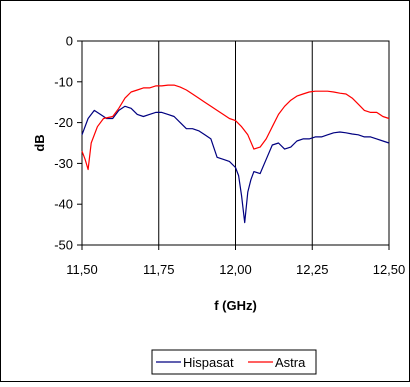  I want to click on legend-label-astra: Astra, so click(290, 362).